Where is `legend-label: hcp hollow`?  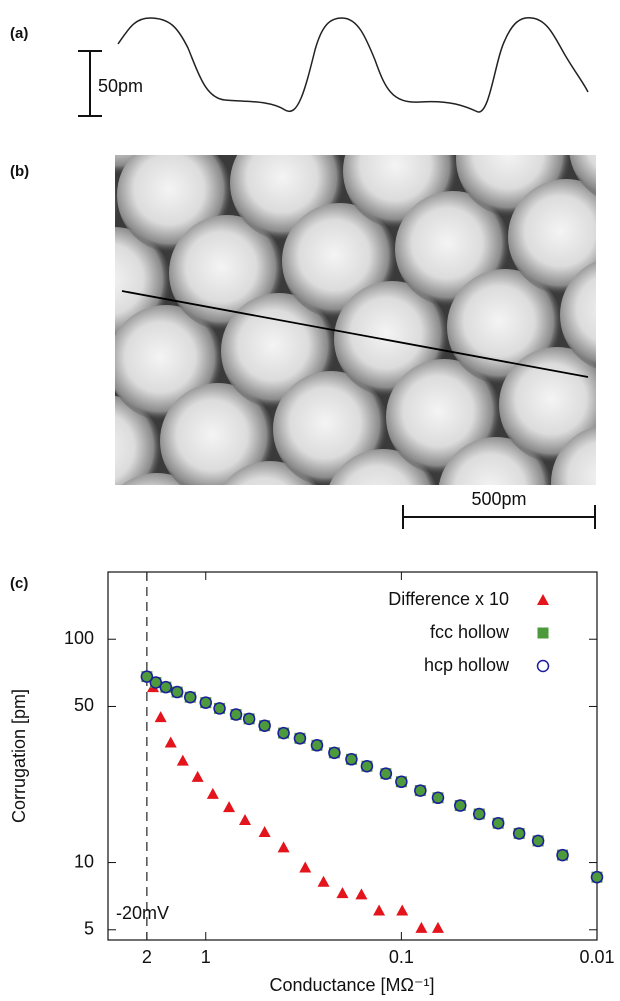 legend-label: hcp hollow is located at coordinates (467, 665).